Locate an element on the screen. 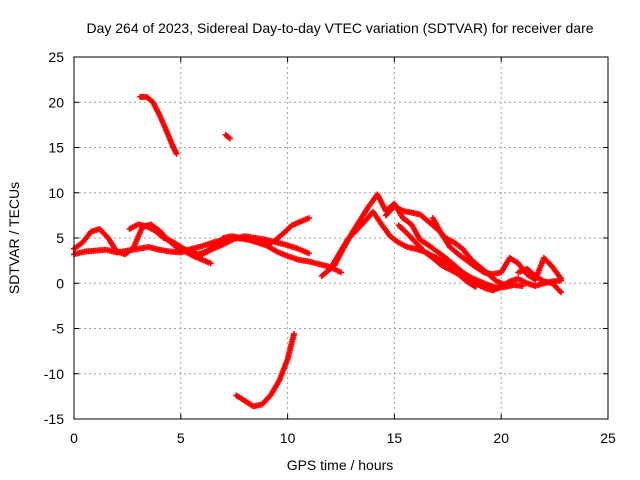 The image size is (640, 480). x-tick-label: 20 is located at coordinates (501, 438).